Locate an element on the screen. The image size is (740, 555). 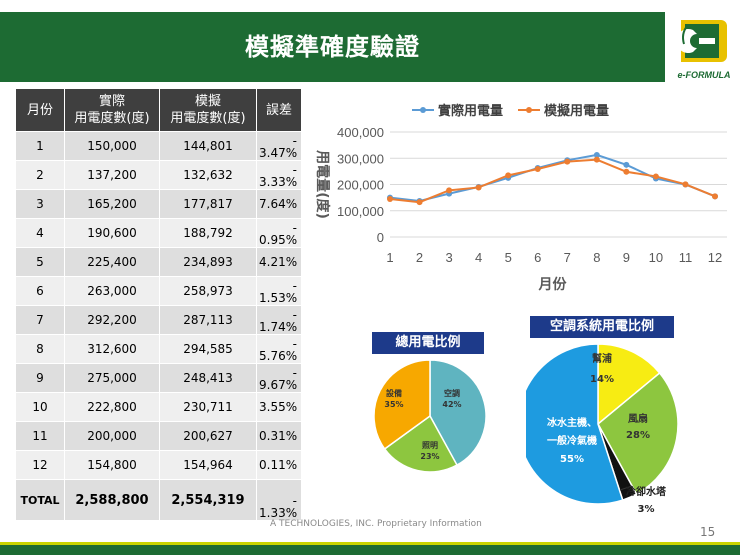
cell-month: 4 is located at coordinates (40, 233).